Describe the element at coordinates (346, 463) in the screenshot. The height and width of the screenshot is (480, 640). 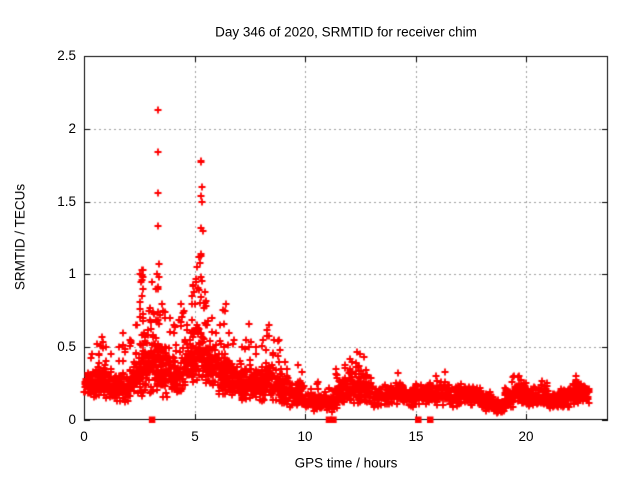
I see `x-axis-label: GPS time / hours` at that location.